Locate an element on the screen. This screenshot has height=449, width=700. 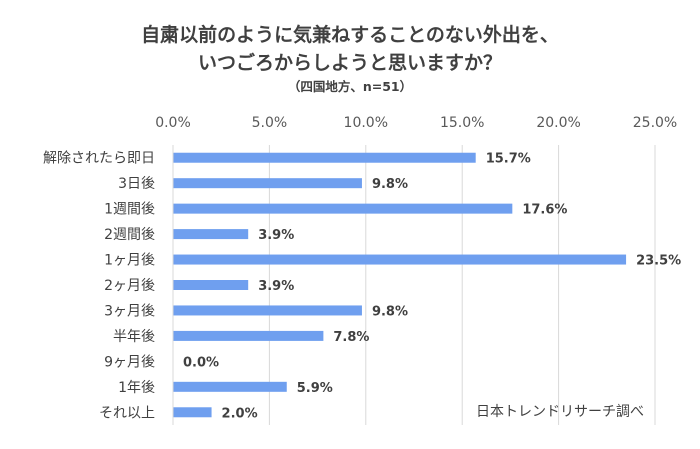
data-label: 7.8% is located at coordinates (351, 337).